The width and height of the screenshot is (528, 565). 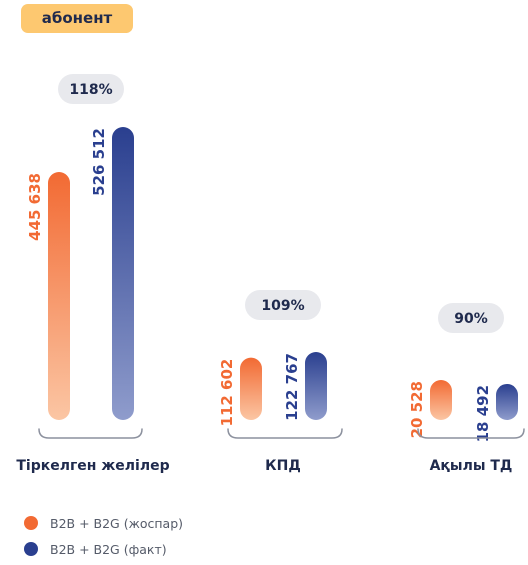 I want to click on value-label-fact-1: 122 767, so click(x=292, y=387).